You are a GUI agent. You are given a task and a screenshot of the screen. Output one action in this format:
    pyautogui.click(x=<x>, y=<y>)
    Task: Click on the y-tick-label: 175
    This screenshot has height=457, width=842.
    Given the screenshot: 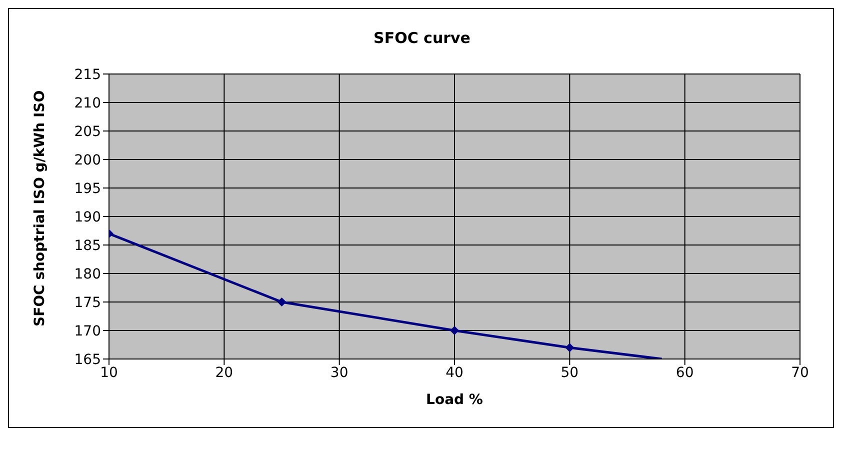 What is the action you would take?
    pyautogui.click(x=87, y=302)
    